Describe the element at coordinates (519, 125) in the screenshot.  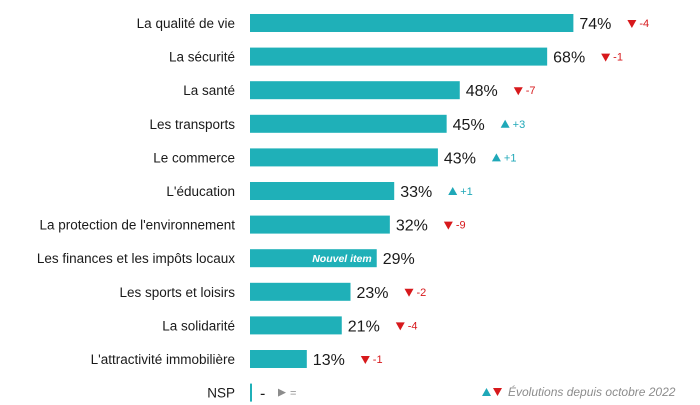
I see `change-label: +3` at that location.